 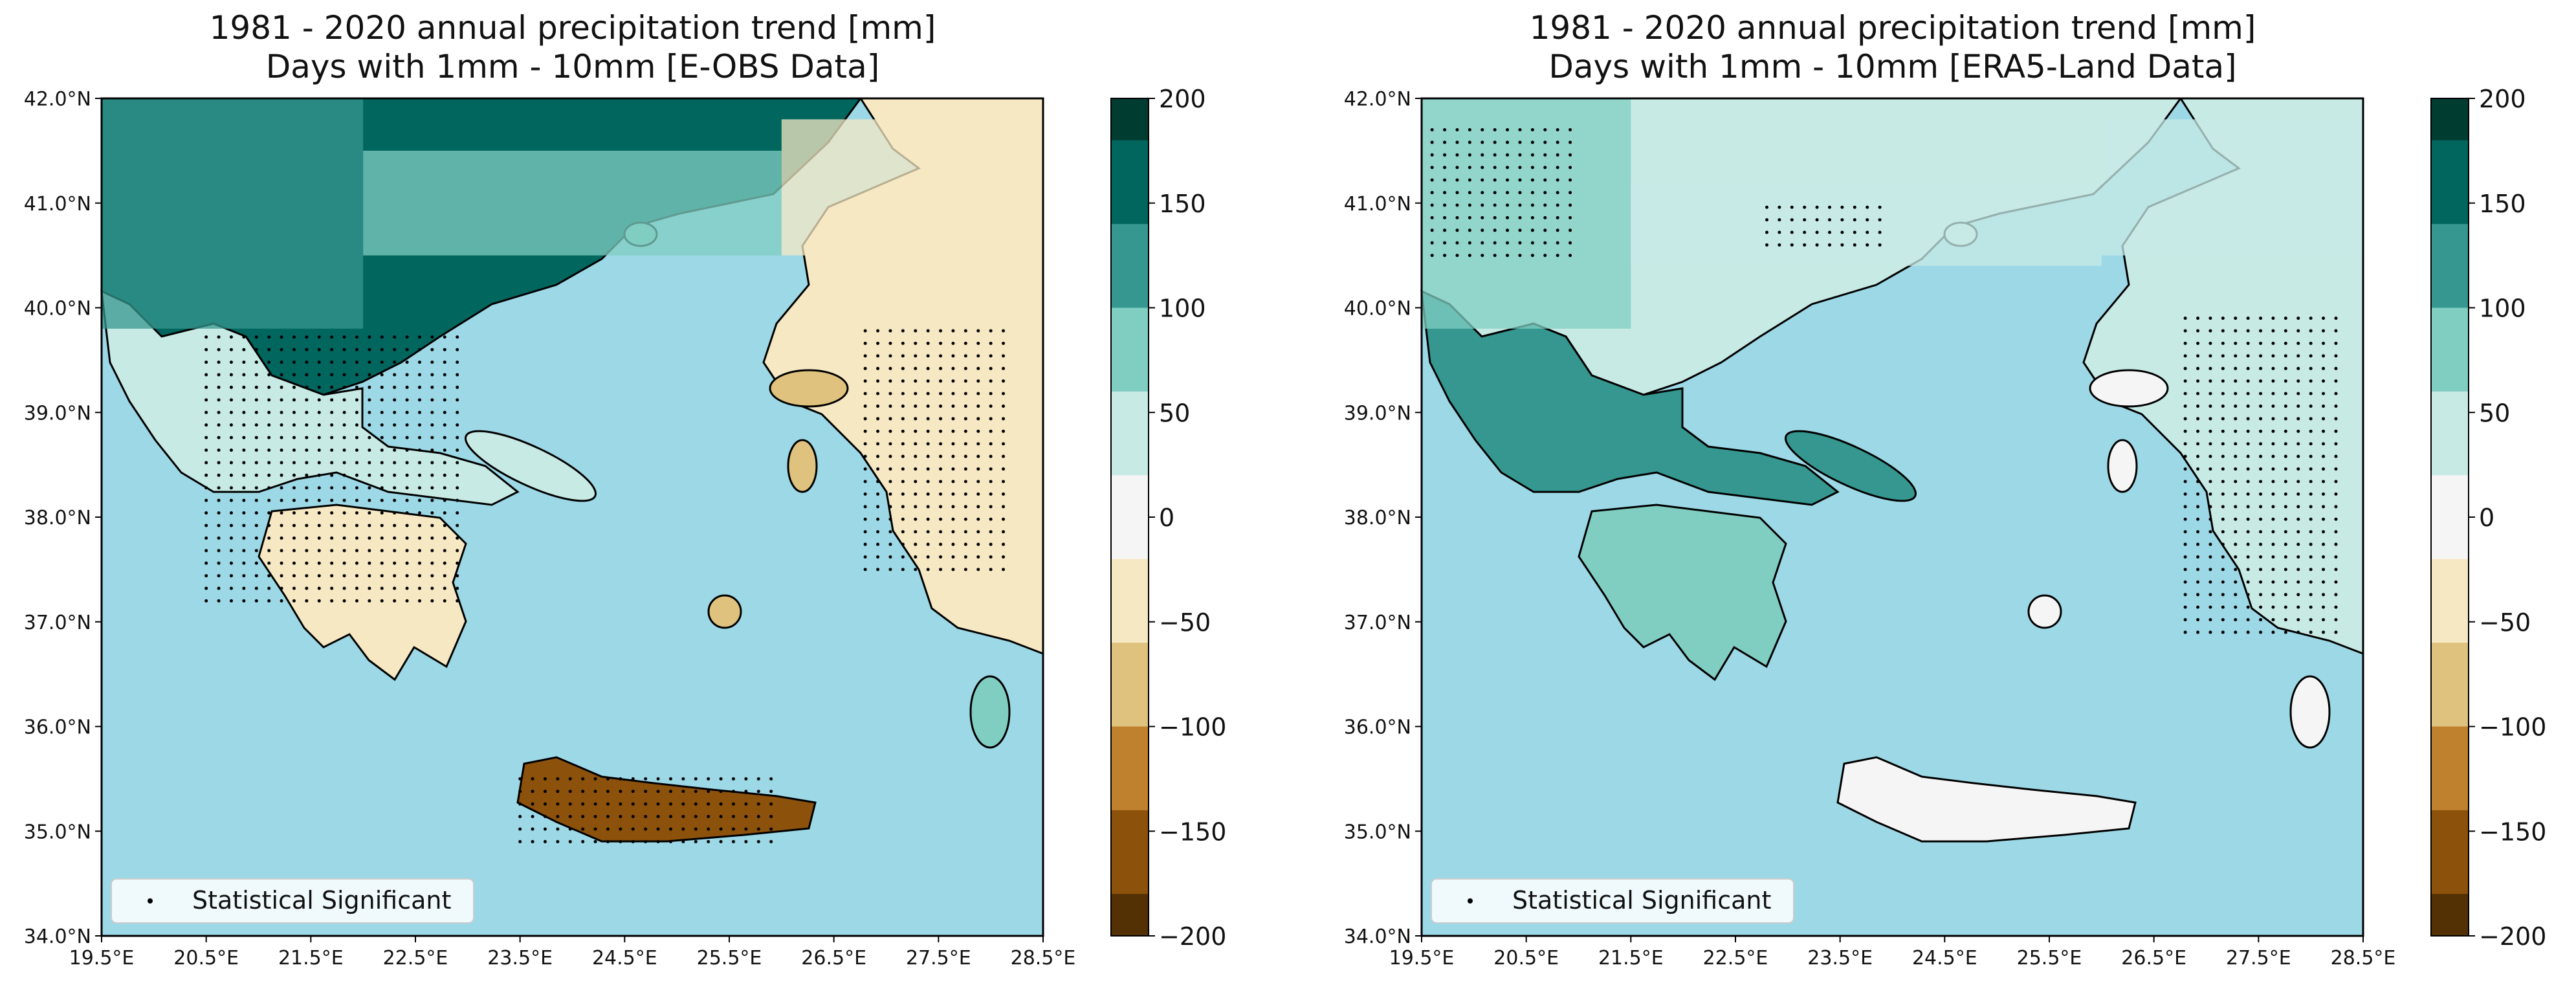 What do you see at coordinates (2505, 622) in the screenshot?
I see `colorbar-tick-label: −50` at bounding box center [2505, 622].